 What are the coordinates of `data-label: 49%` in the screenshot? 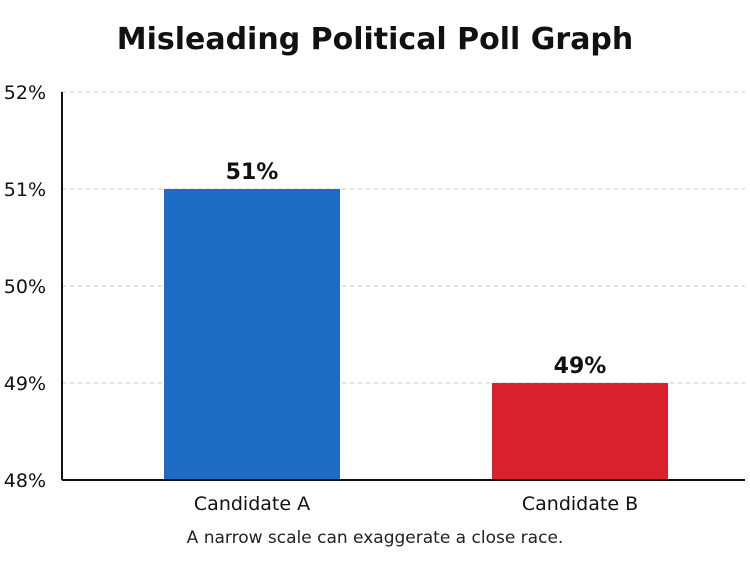 It's located at (580, 366).